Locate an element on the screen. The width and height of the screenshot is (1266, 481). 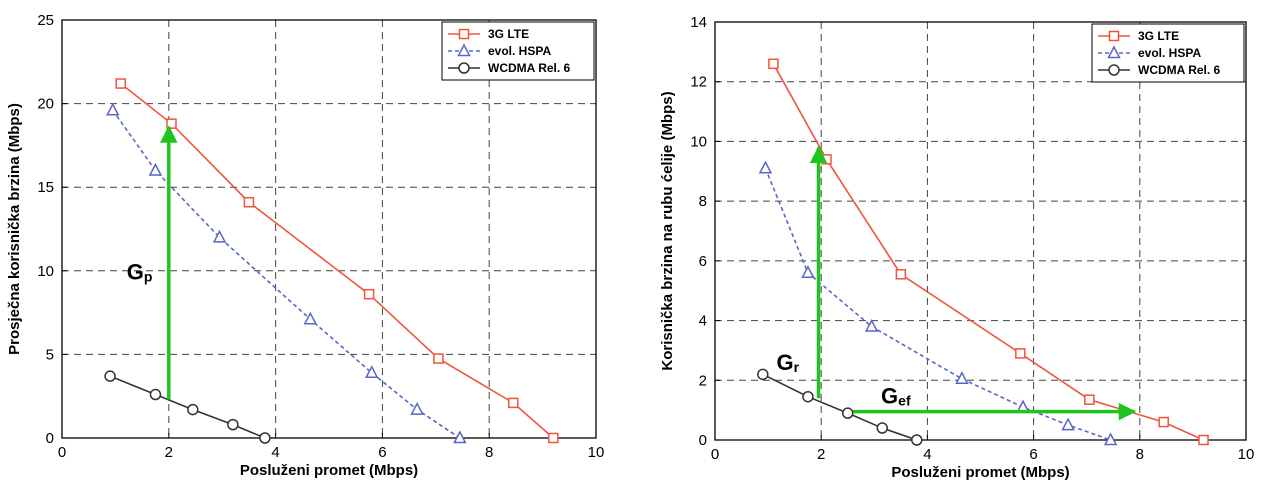
annotation-label: Gp is located at coordinates (140, 271).